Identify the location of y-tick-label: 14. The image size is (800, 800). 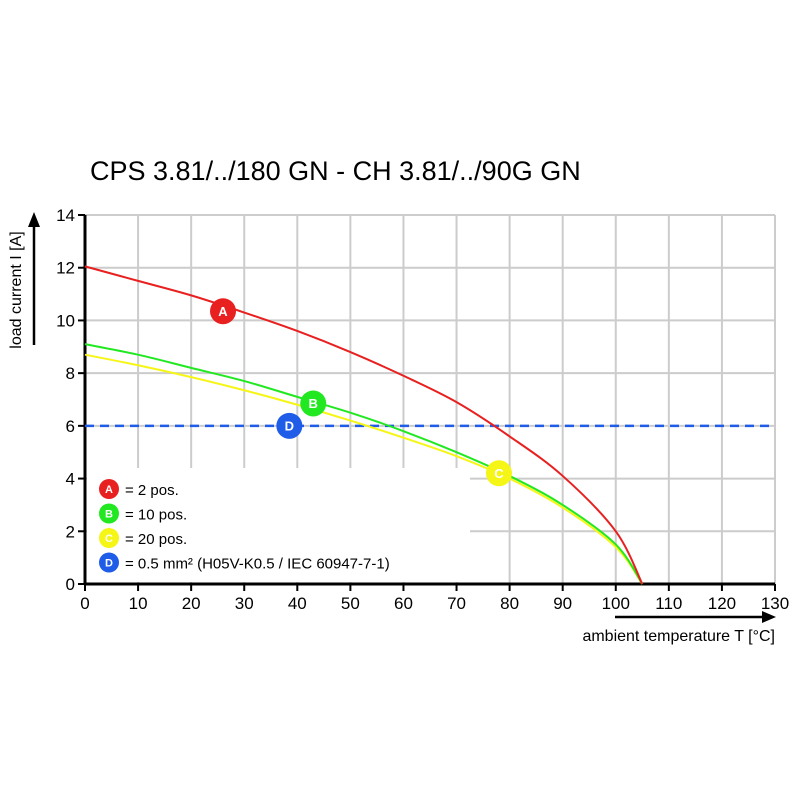
(65, 215).